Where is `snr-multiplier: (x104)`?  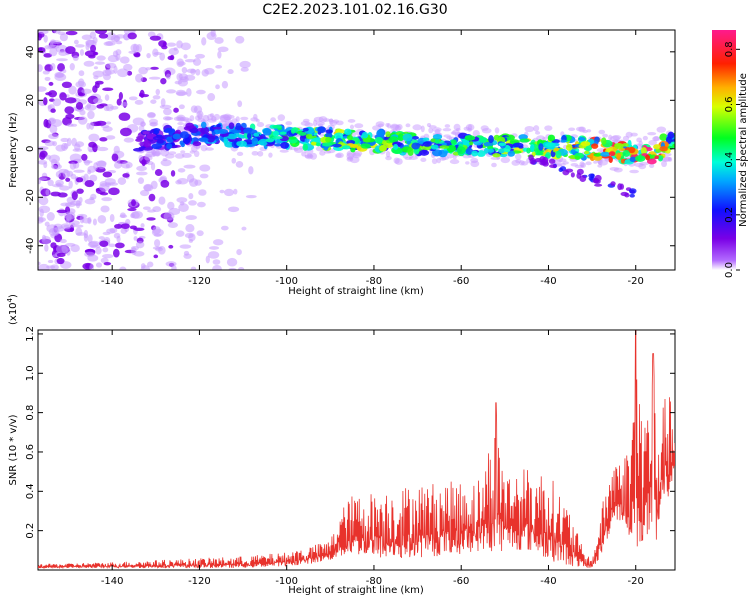
snr-multiplier: (x104) is located at coordinates (12, 309).